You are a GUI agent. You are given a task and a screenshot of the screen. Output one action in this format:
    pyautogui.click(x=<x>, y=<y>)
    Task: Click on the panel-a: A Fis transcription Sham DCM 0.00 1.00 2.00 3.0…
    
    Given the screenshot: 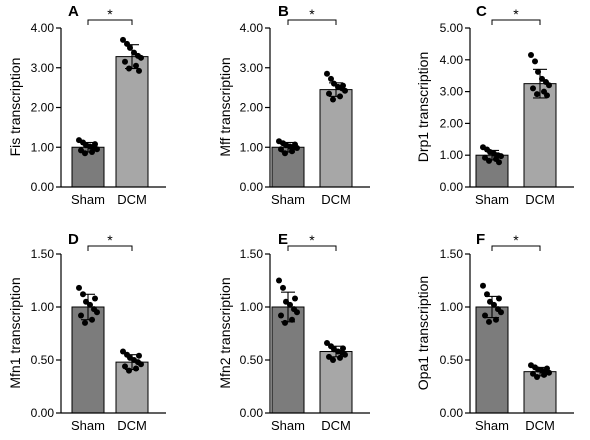 What is the action you would take?
    pyautogui.click(x=86, y=105)
    